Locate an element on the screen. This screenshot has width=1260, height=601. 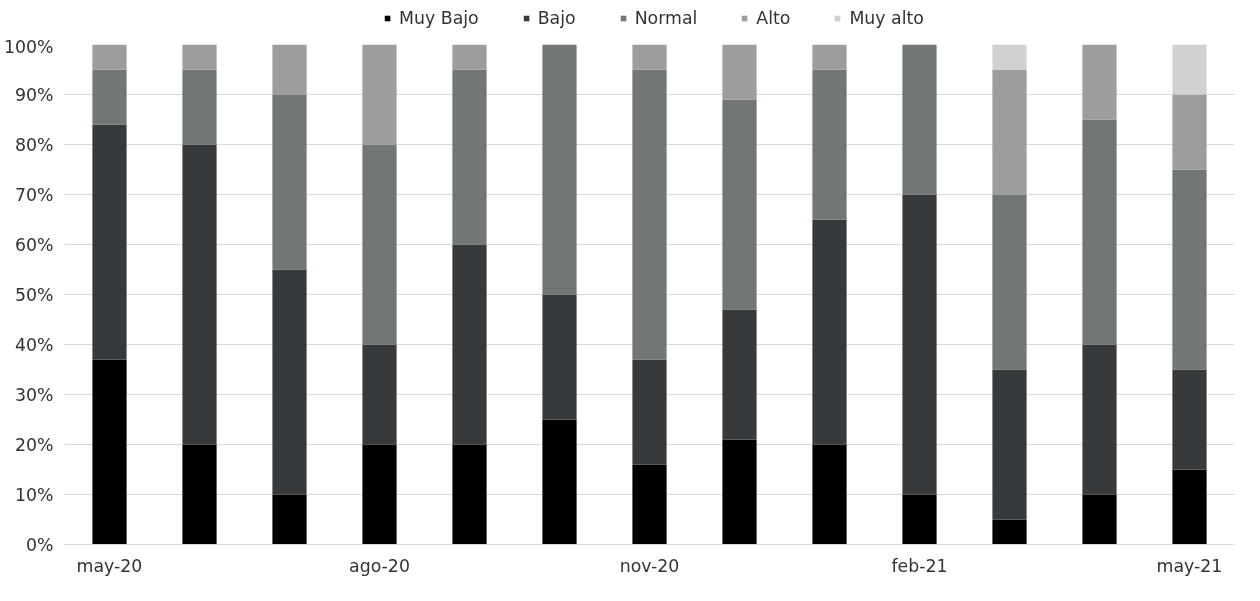
y-tick-label: 90% is located at coordinates (34, 94).